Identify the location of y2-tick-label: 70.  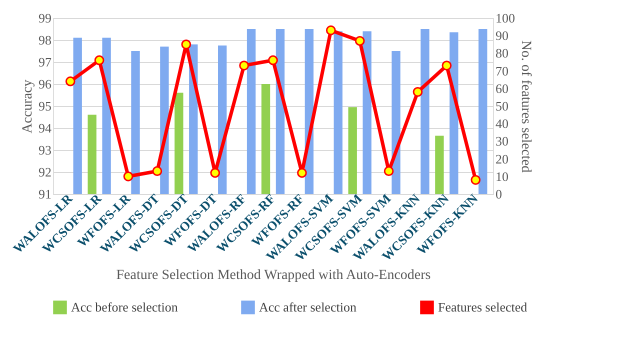
(502, 70).